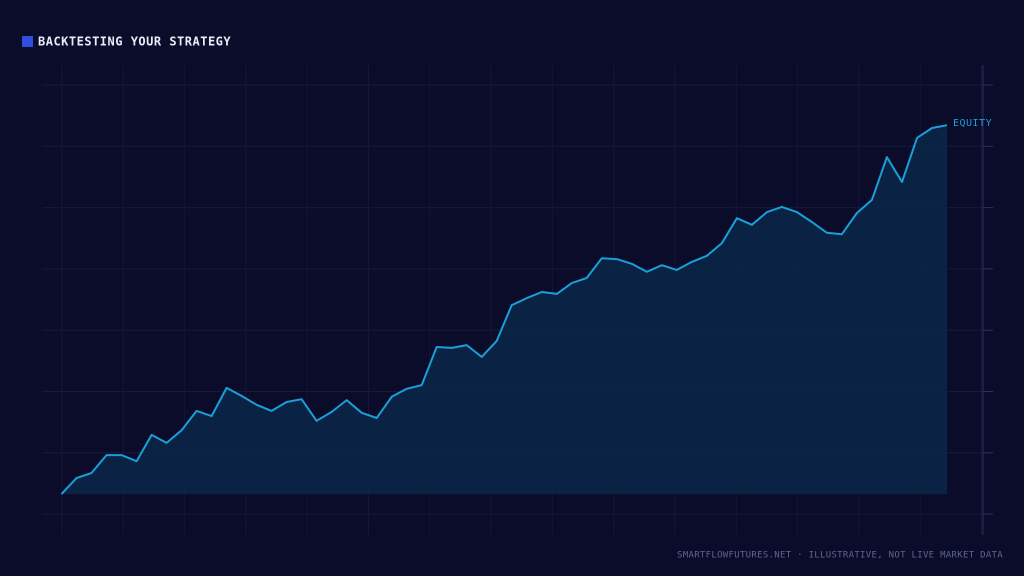  I want to click on chart-title: BACKTESTING YOUR STRATEGY, so click(134, 42).